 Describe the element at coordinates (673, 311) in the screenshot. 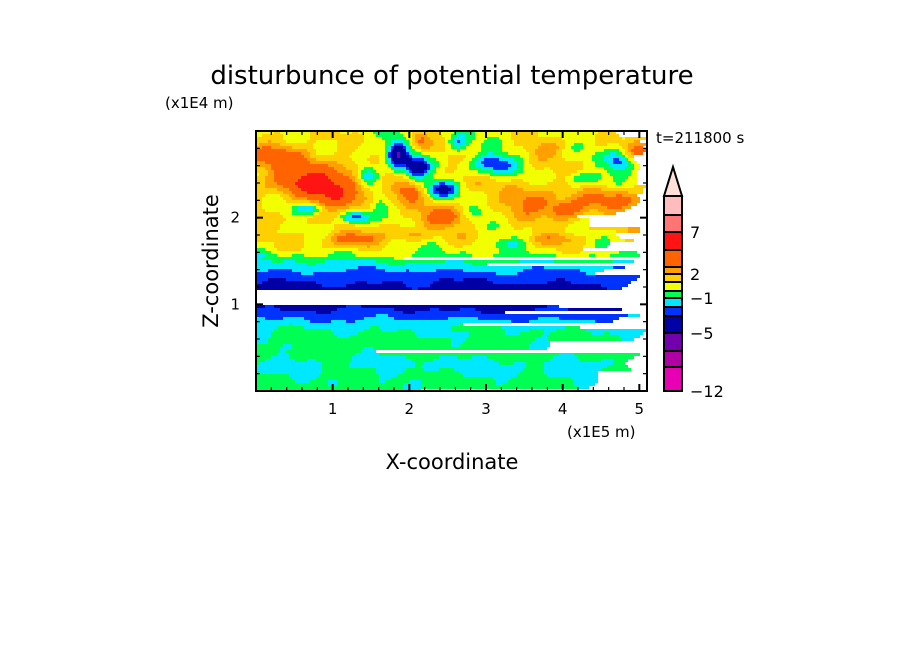

I see `colorbar-box` at that location.